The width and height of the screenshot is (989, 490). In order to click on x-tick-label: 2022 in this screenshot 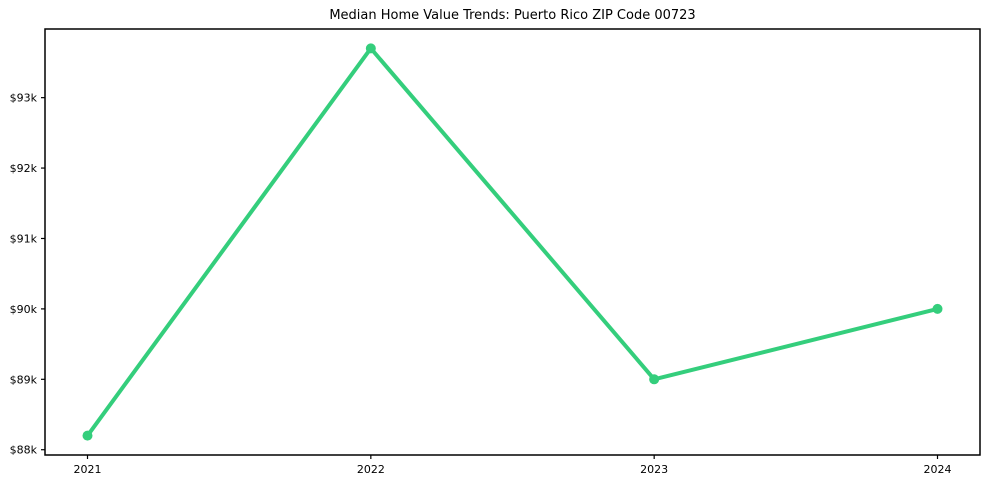, I will do `click(371, 469)`.